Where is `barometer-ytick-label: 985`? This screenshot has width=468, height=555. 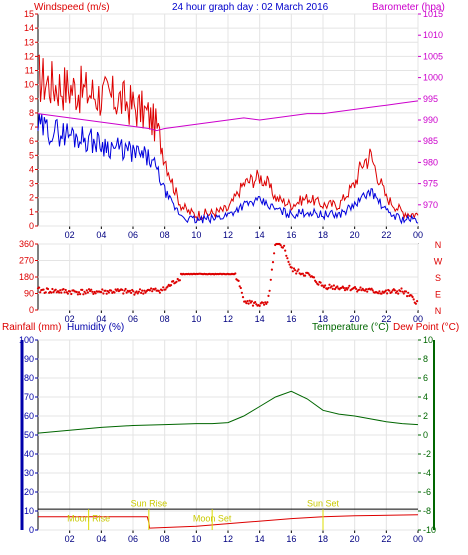
barometer-ytick-label: 985 is located at coordinates (430, 141).